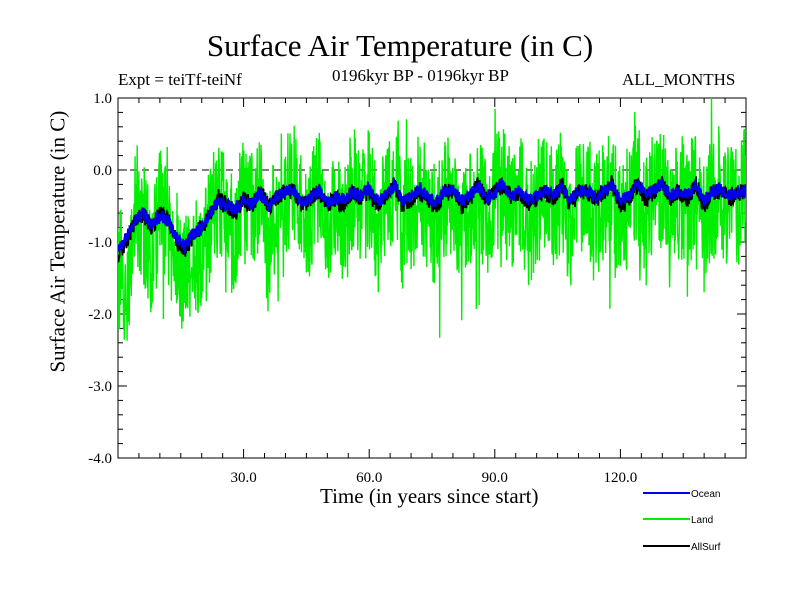  What do you see at coordinates (243, 478) in the screenshot?
I see `x-tick-label: 30.0` at bounding box center [243, 478].